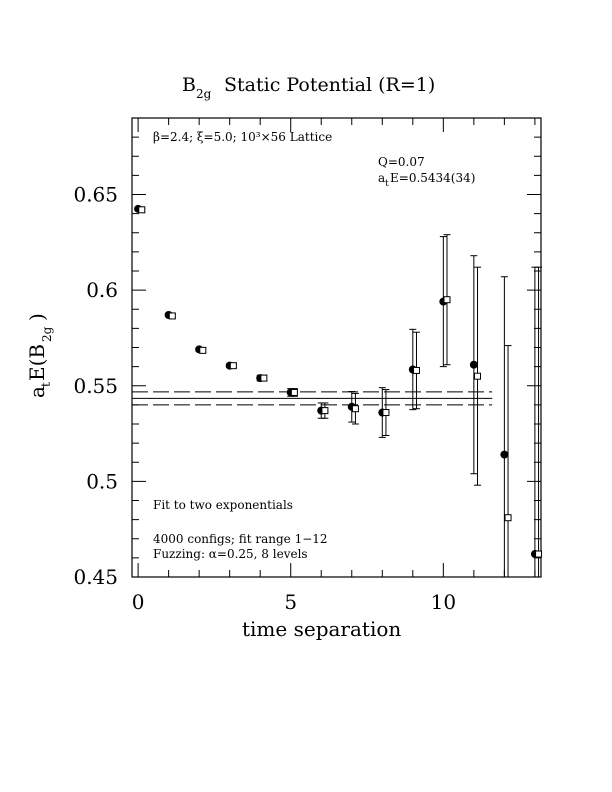 This screenshot has height=792, width=612. What do you see at coordinates (189, 85) in the screenshot?
I see `chart-title: B` at bounding box center [189, 85].